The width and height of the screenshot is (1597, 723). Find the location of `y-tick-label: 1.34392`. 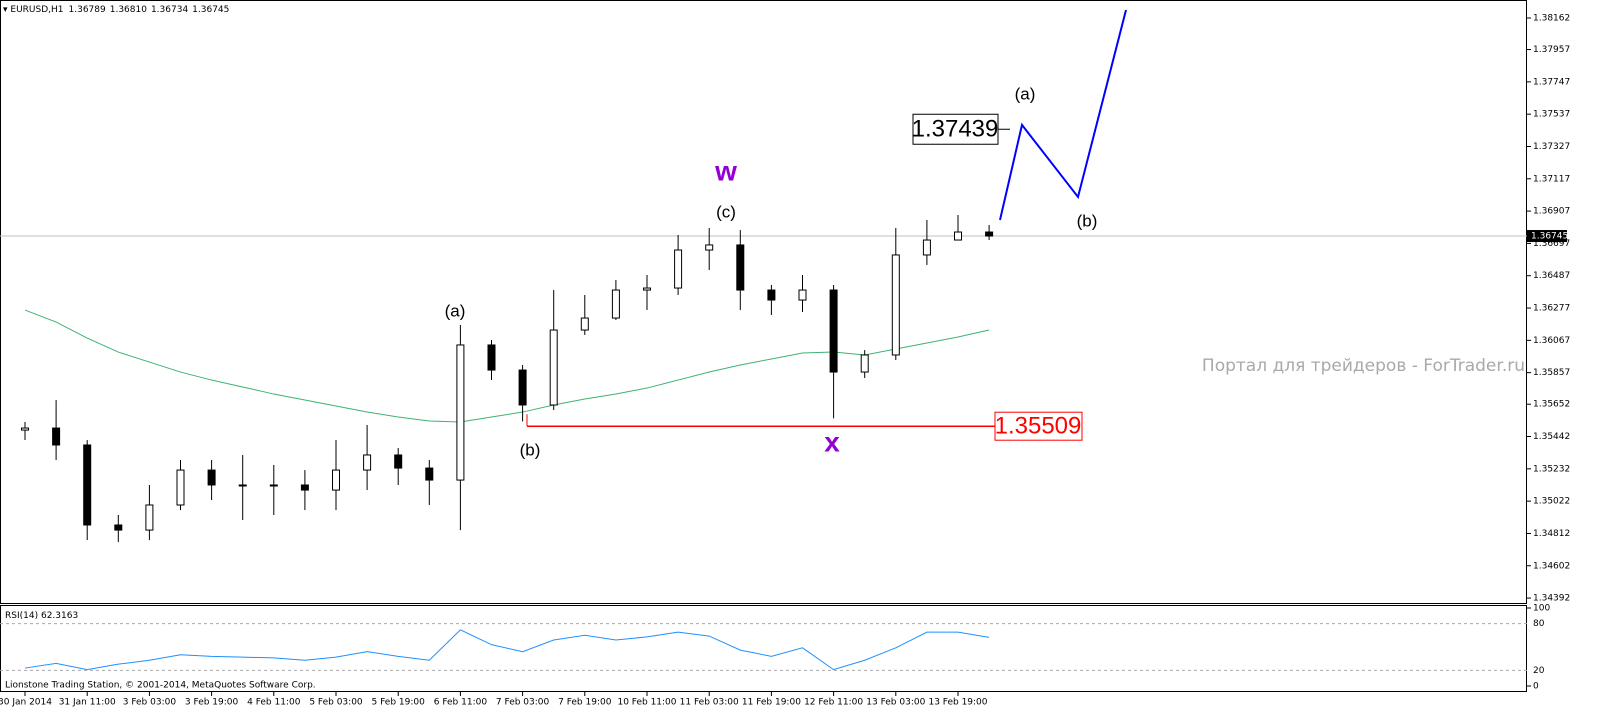

y-tick-label: 1.34392 is located at coordinates (1551, 599).